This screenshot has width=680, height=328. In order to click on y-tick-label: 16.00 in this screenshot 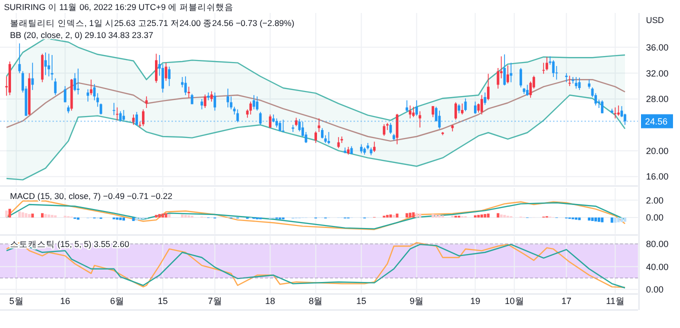, I will do `click(657, 177)`.